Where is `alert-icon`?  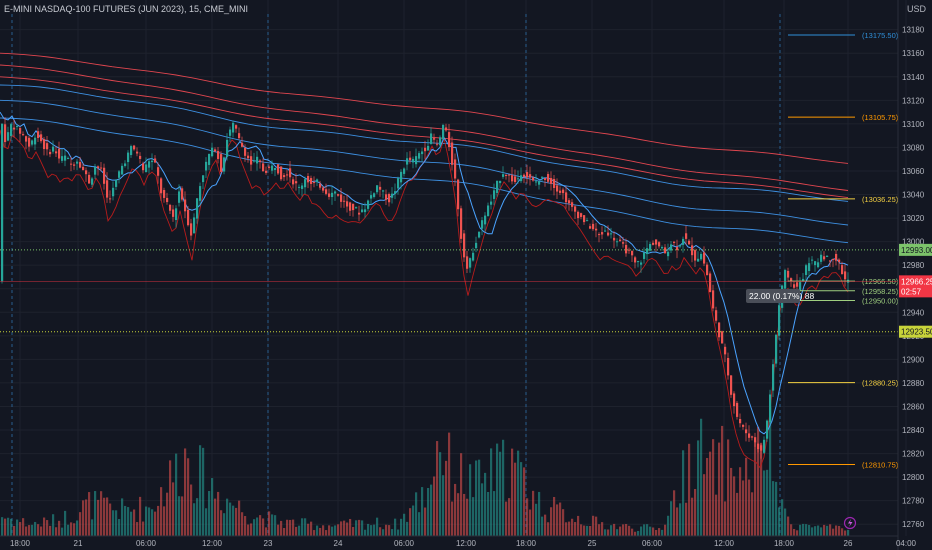
alert-icon is located at coordinates (850, 523).